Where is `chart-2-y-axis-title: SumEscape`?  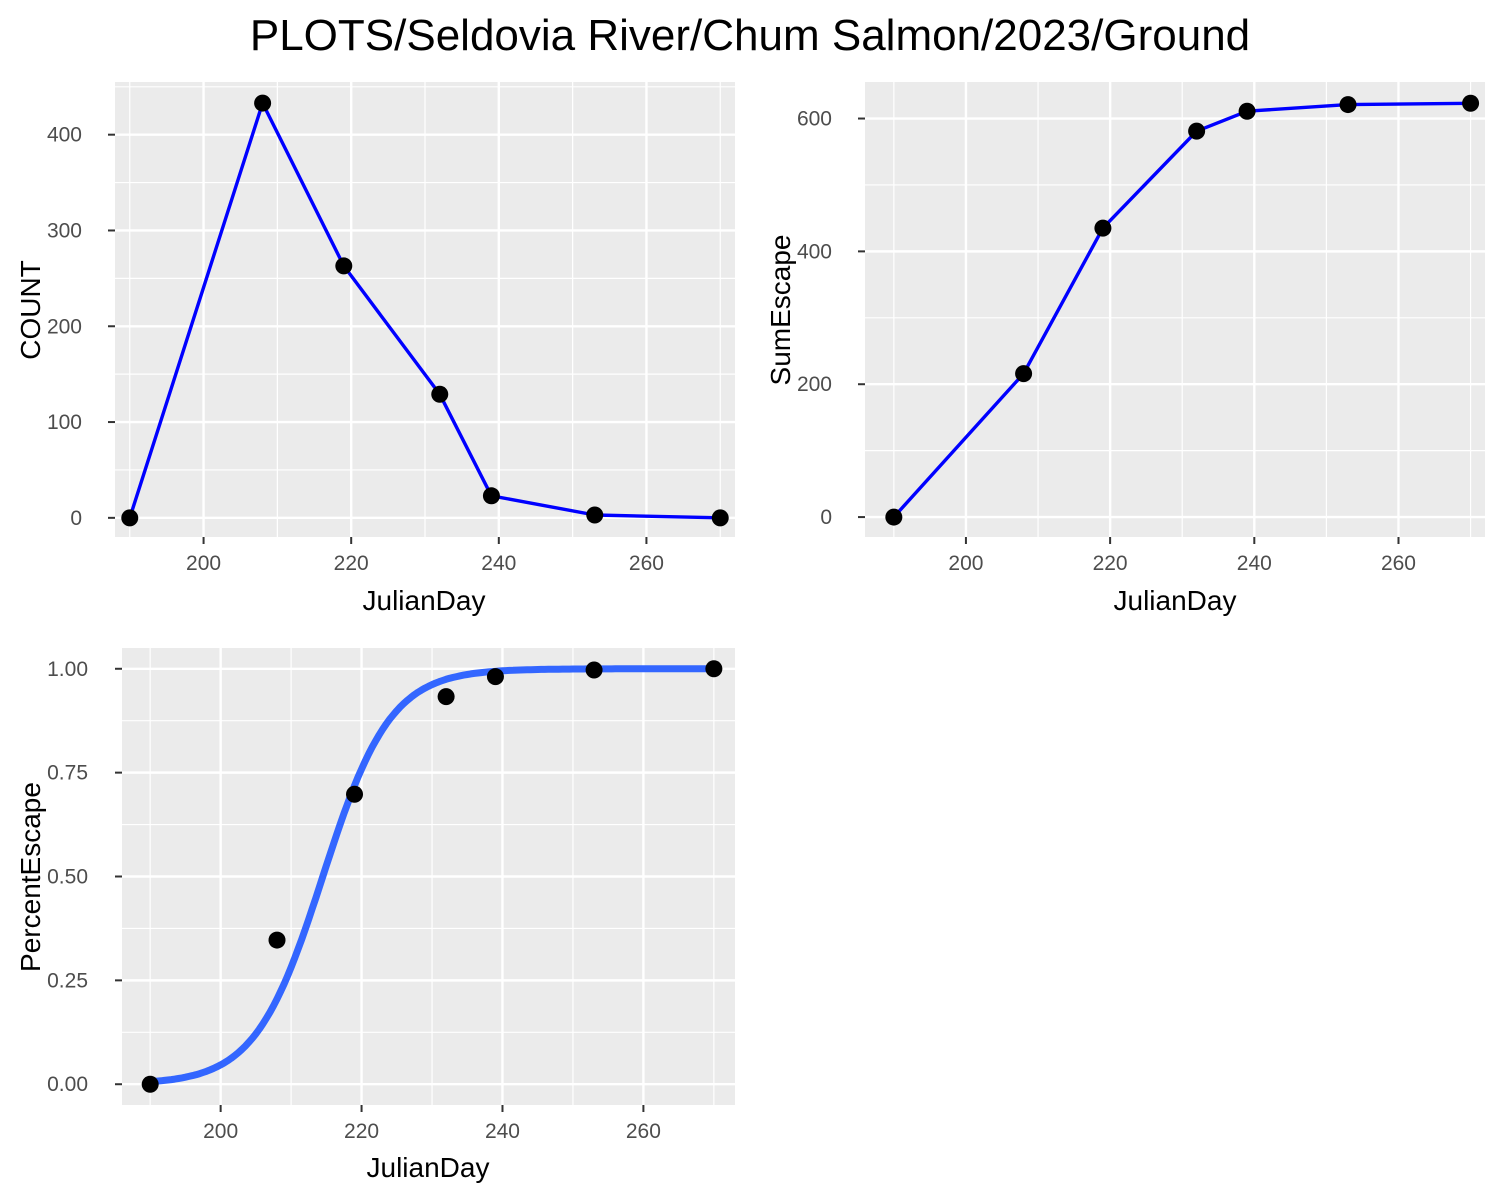
chart-2-y-axis-title: SumEscape is located at coordinates (780, 310).